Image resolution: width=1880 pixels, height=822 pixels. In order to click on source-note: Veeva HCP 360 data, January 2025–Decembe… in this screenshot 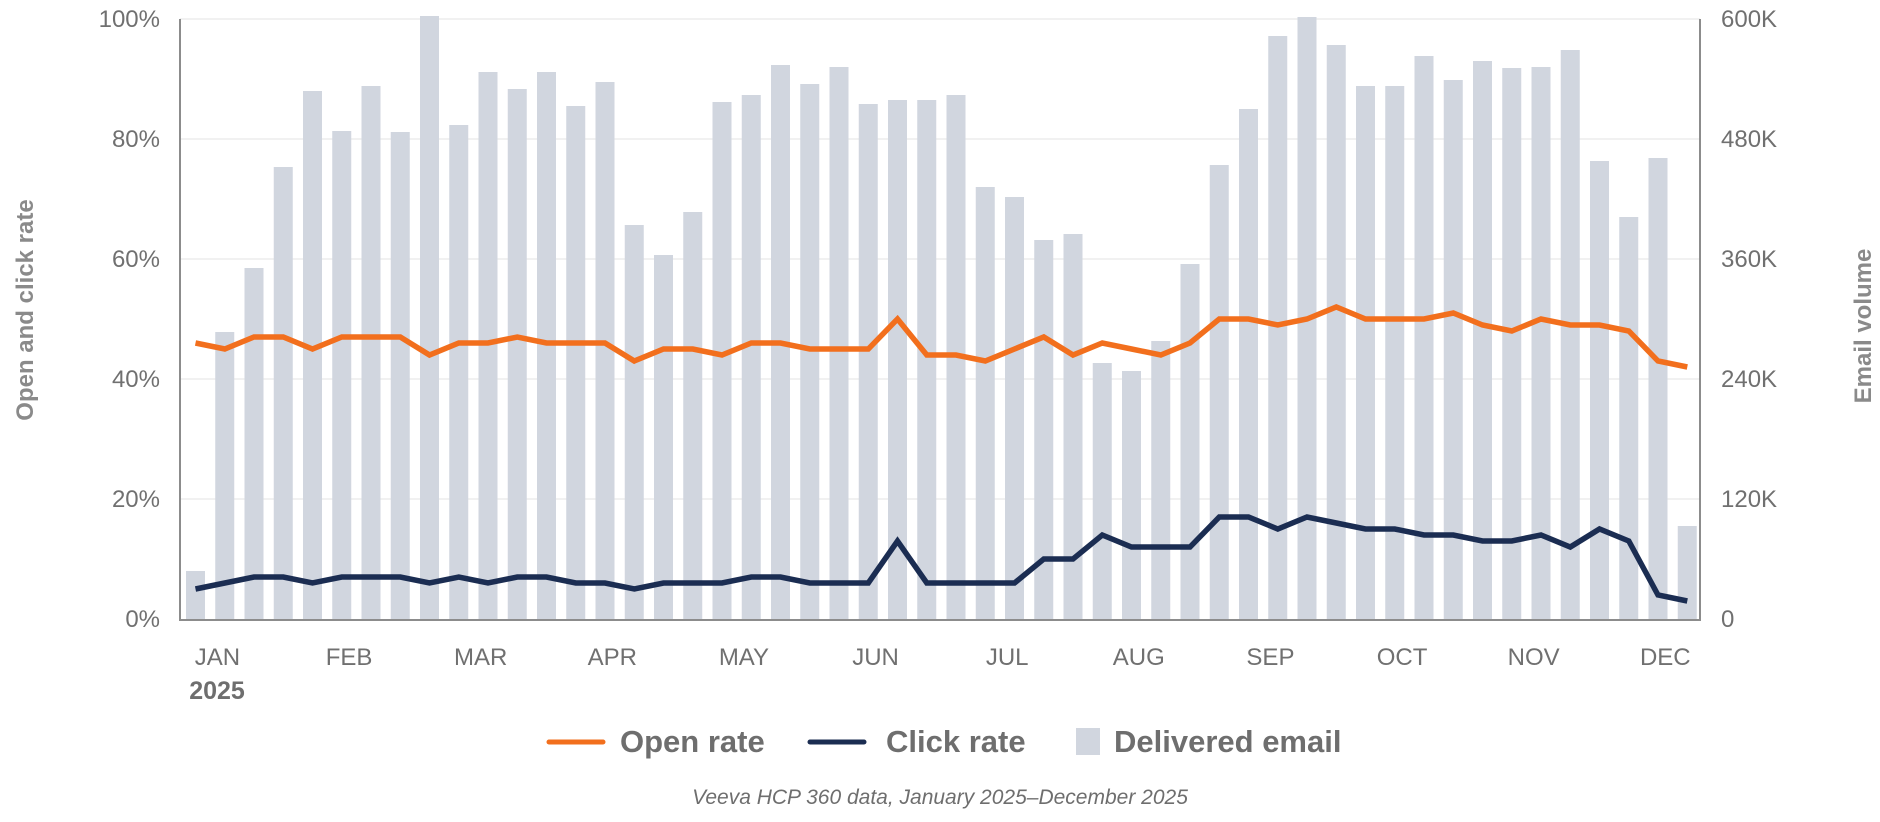, I will do `click(940, 797)`.